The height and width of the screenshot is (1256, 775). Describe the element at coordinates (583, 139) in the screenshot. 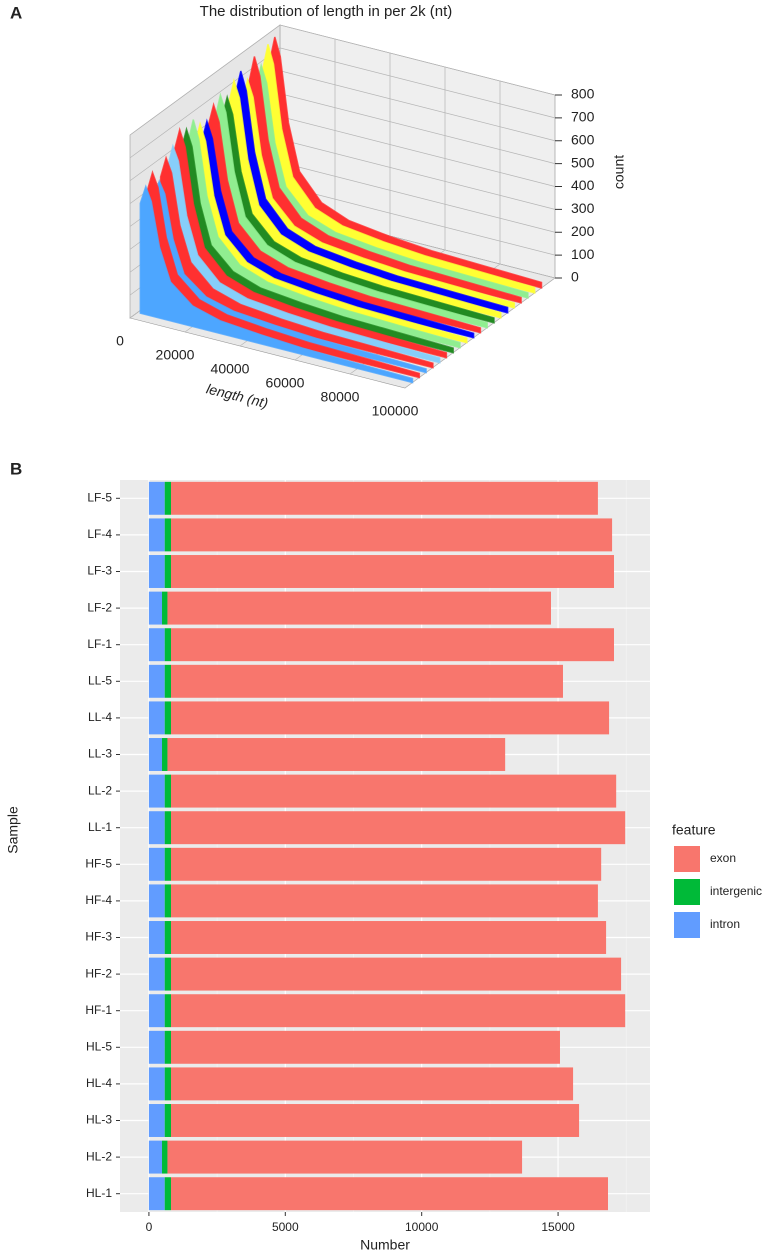

I see `y-tick-label: 600` at that location.